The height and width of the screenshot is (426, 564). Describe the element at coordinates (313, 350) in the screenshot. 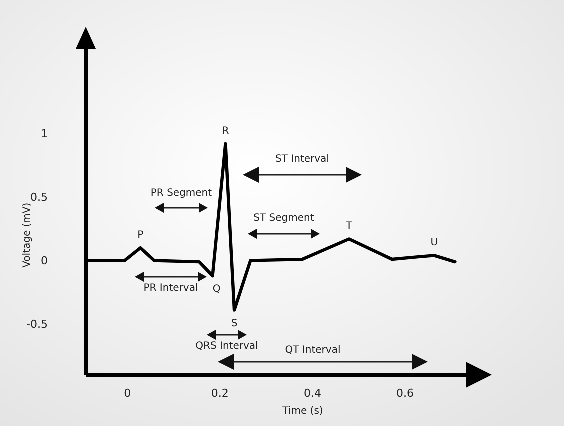

I see `annotation: QT Interval` at that location.